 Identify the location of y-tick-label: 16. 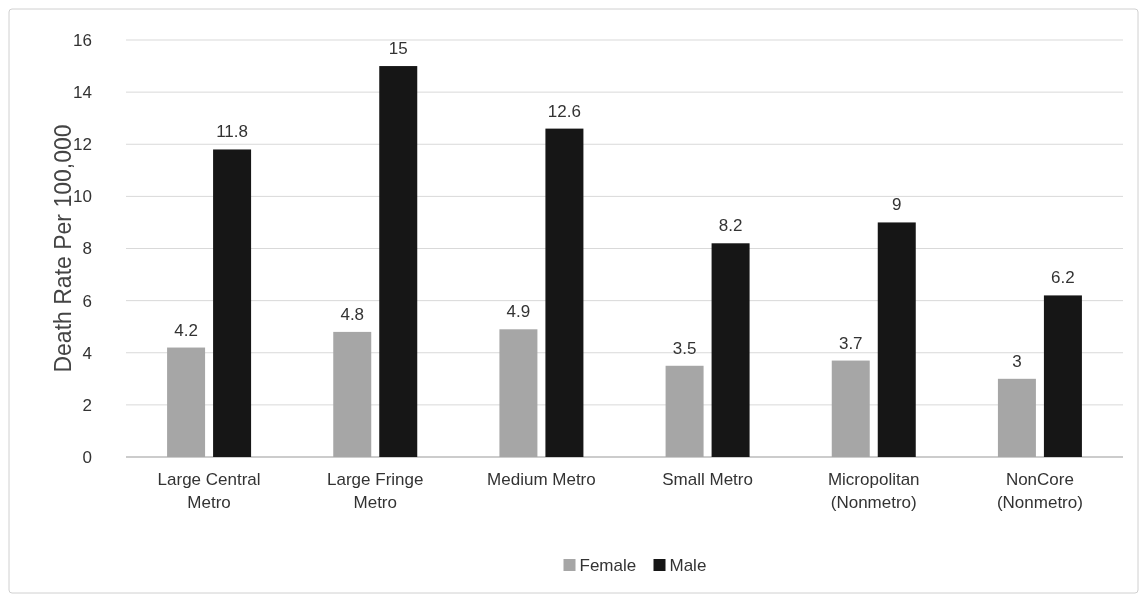
(82, 40).